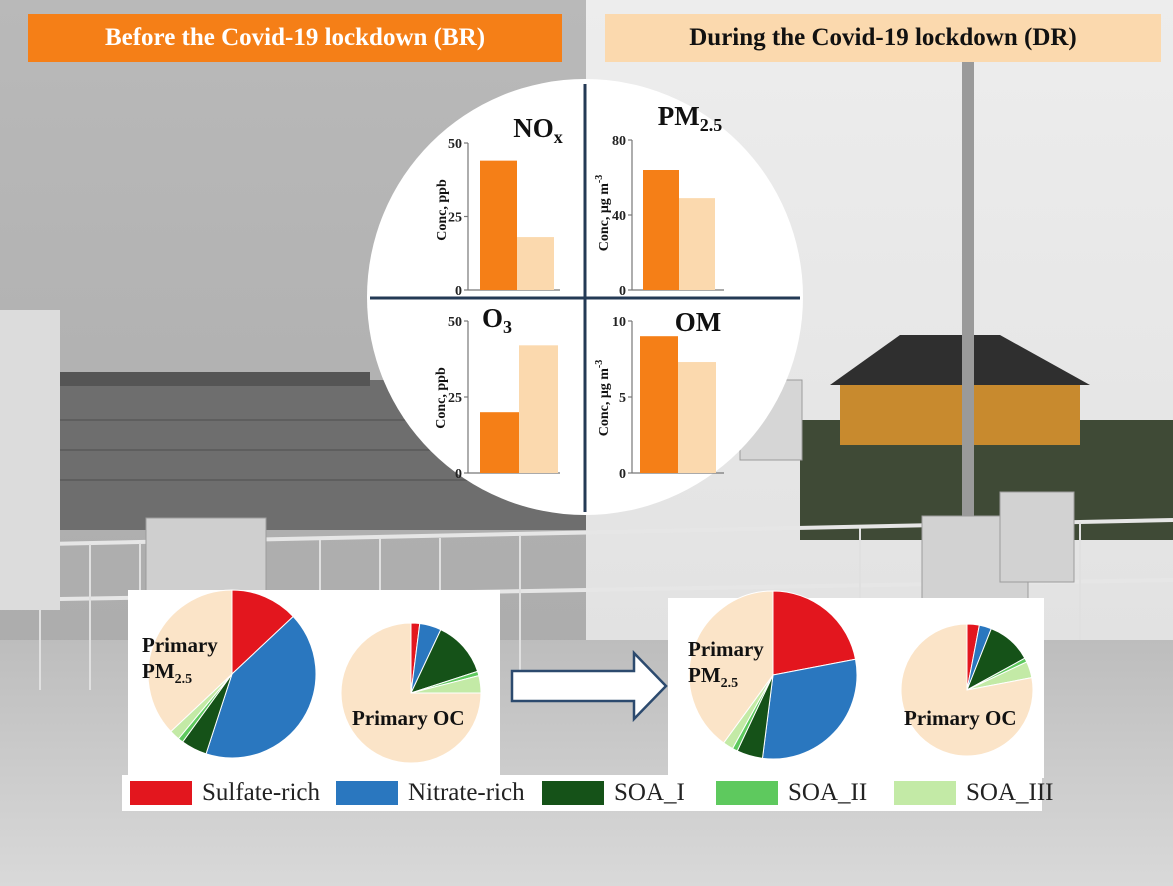 This screenshot has width=1173, height=886. I want to click on legend-swatch-soa-i, so click(573, 793).